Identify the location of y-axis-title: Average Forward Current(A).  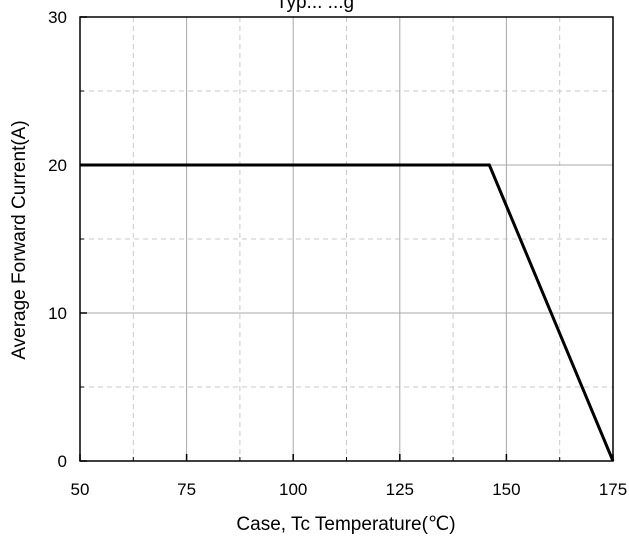
(19, 239).